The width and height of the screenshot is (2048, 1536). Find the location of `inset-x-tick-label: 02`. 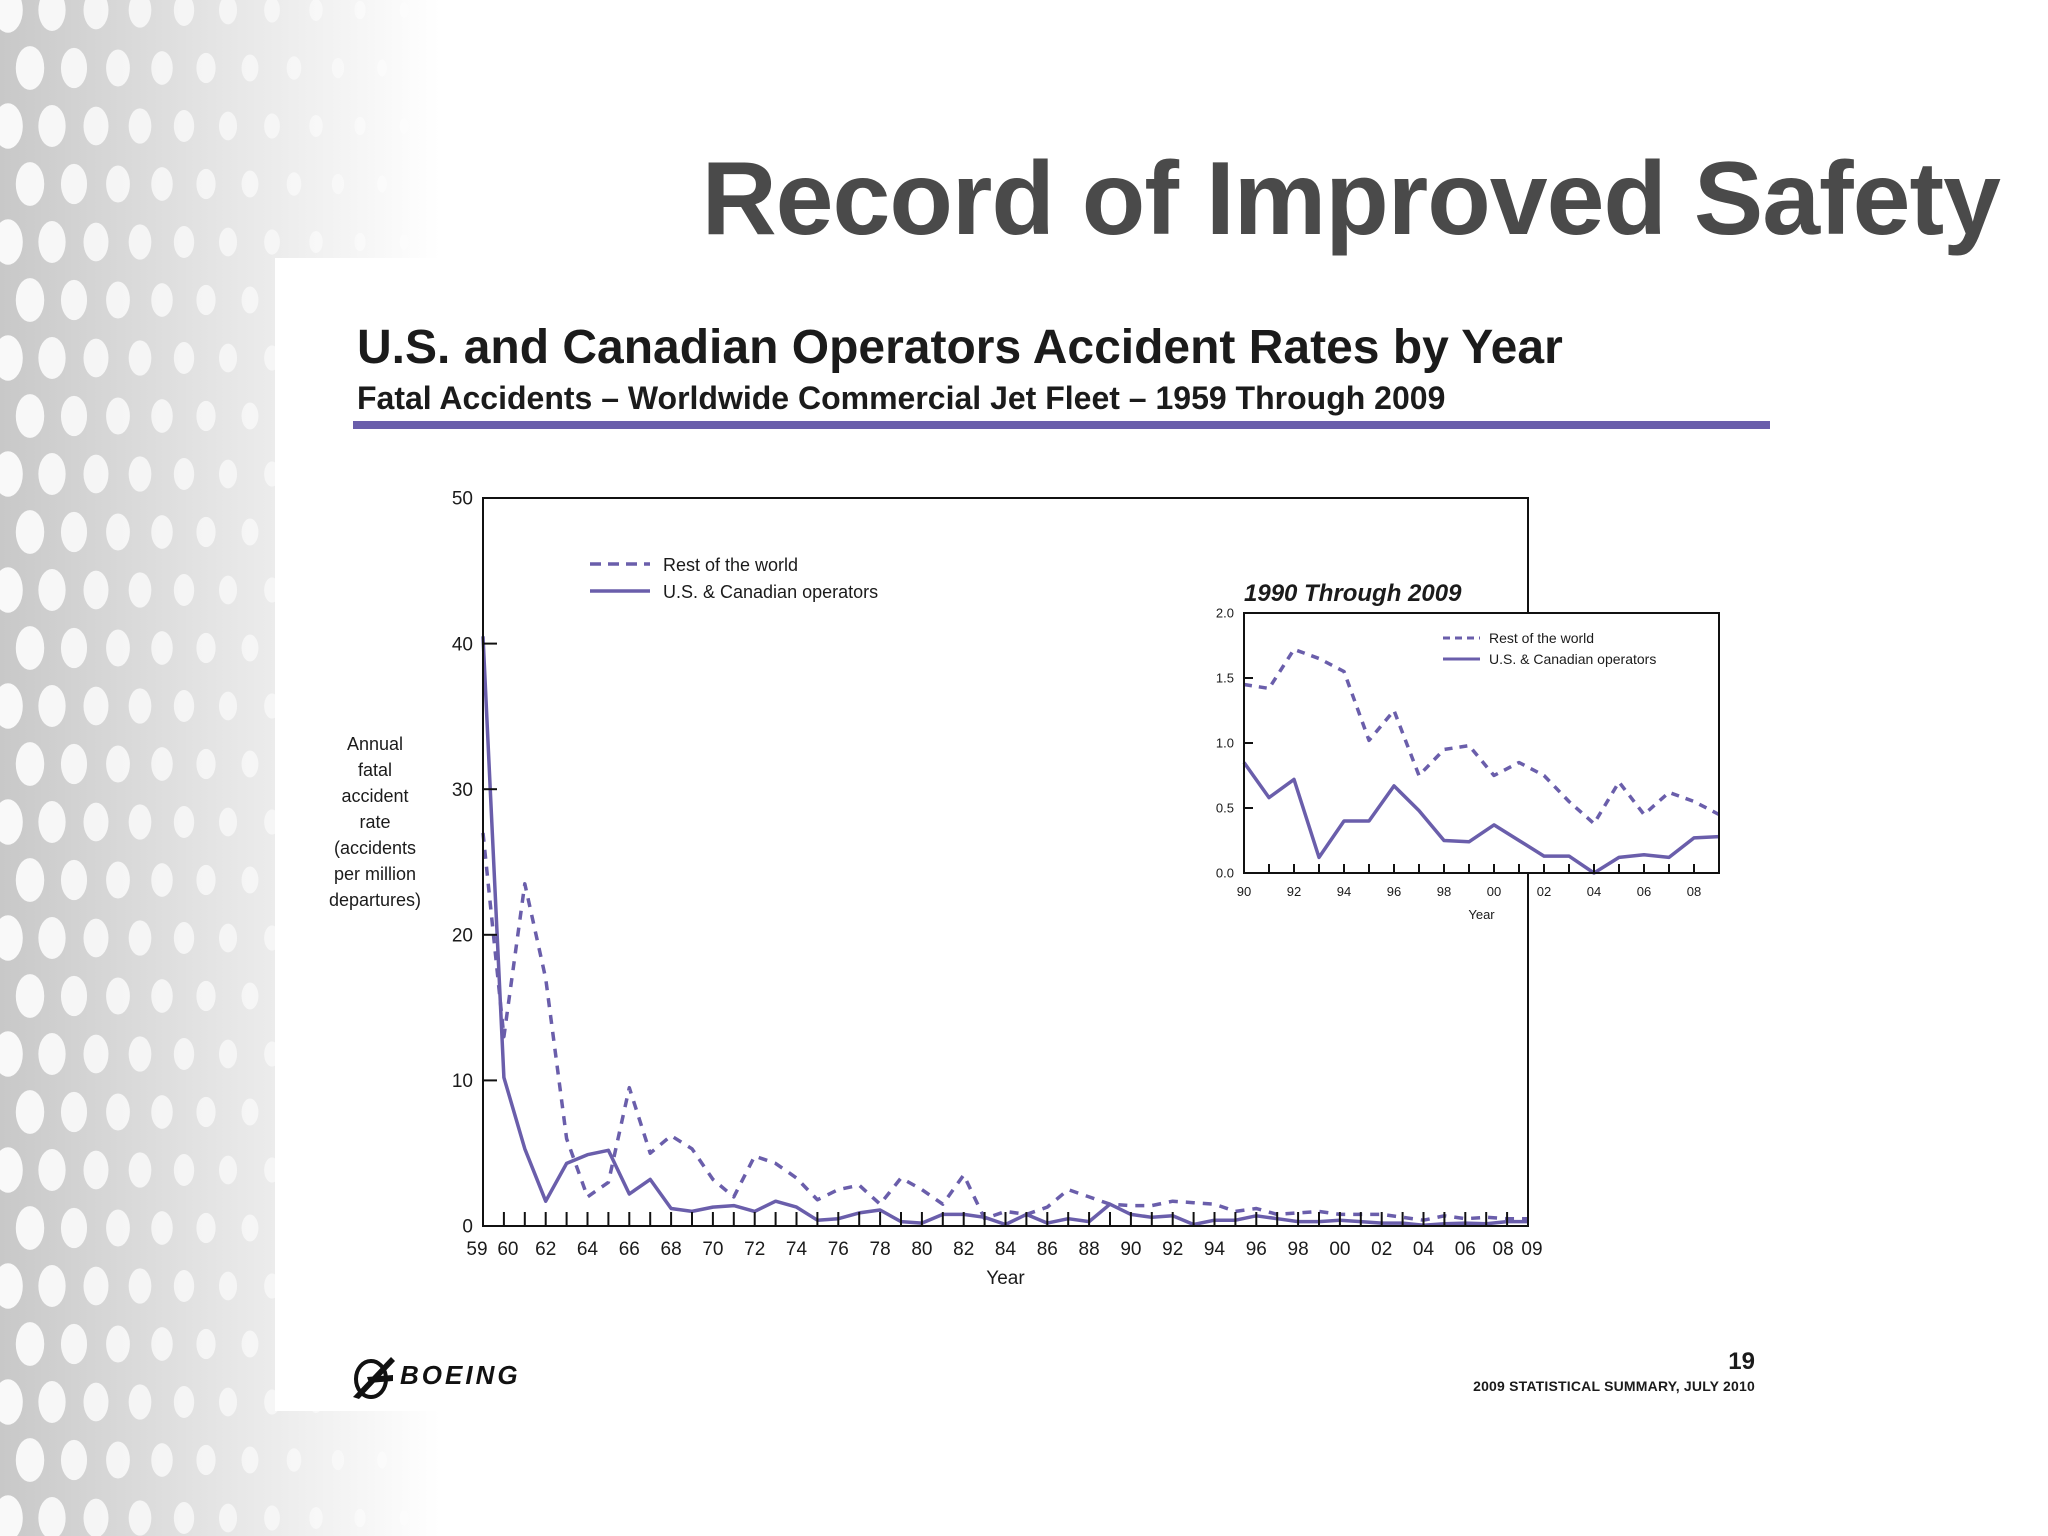

inset-x-tick-label: 02 is located at coordinates (1544, 891).